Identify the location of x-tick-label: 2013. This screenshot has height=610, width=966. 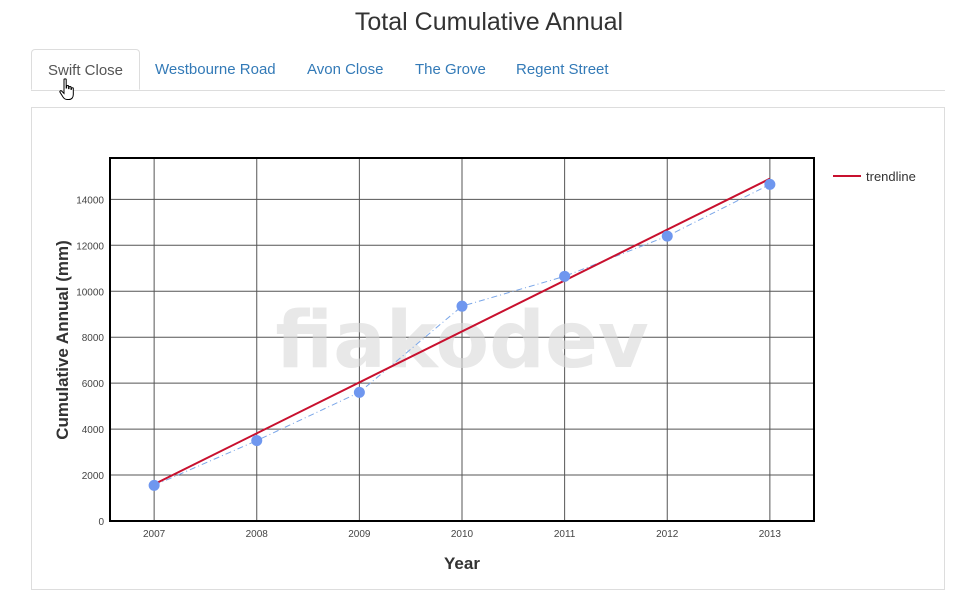
(770, 534).